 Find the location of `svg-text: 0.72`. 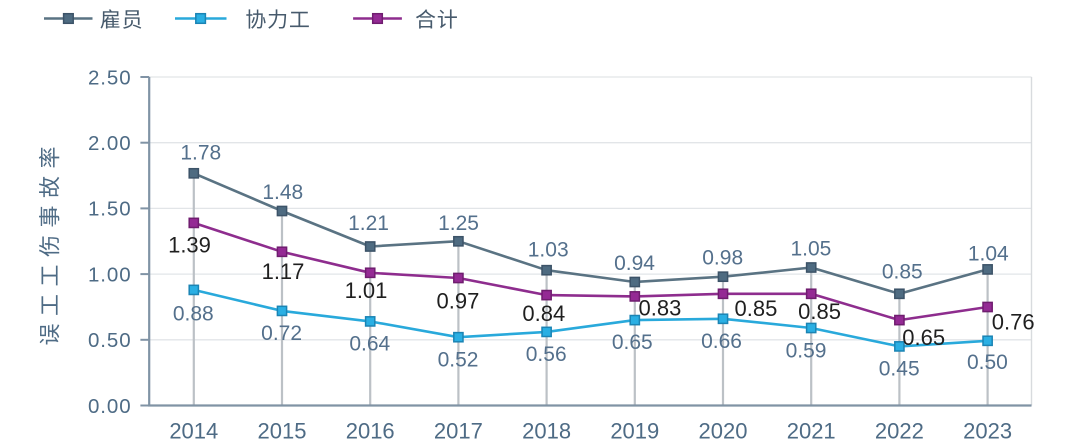

svg-text: 0.72 is located at coordinates (281, 333).